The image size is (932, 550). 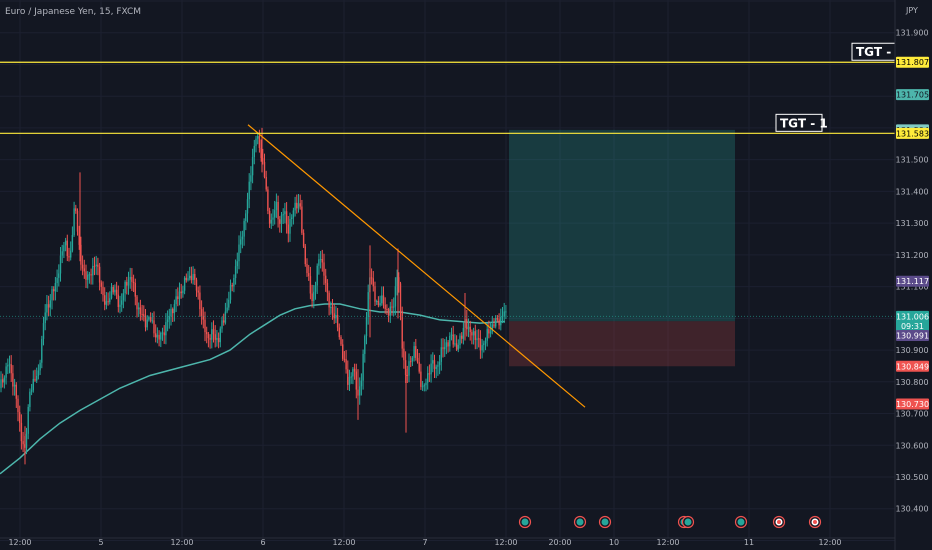 I want to click on event-core, so click(x=741, y=522).